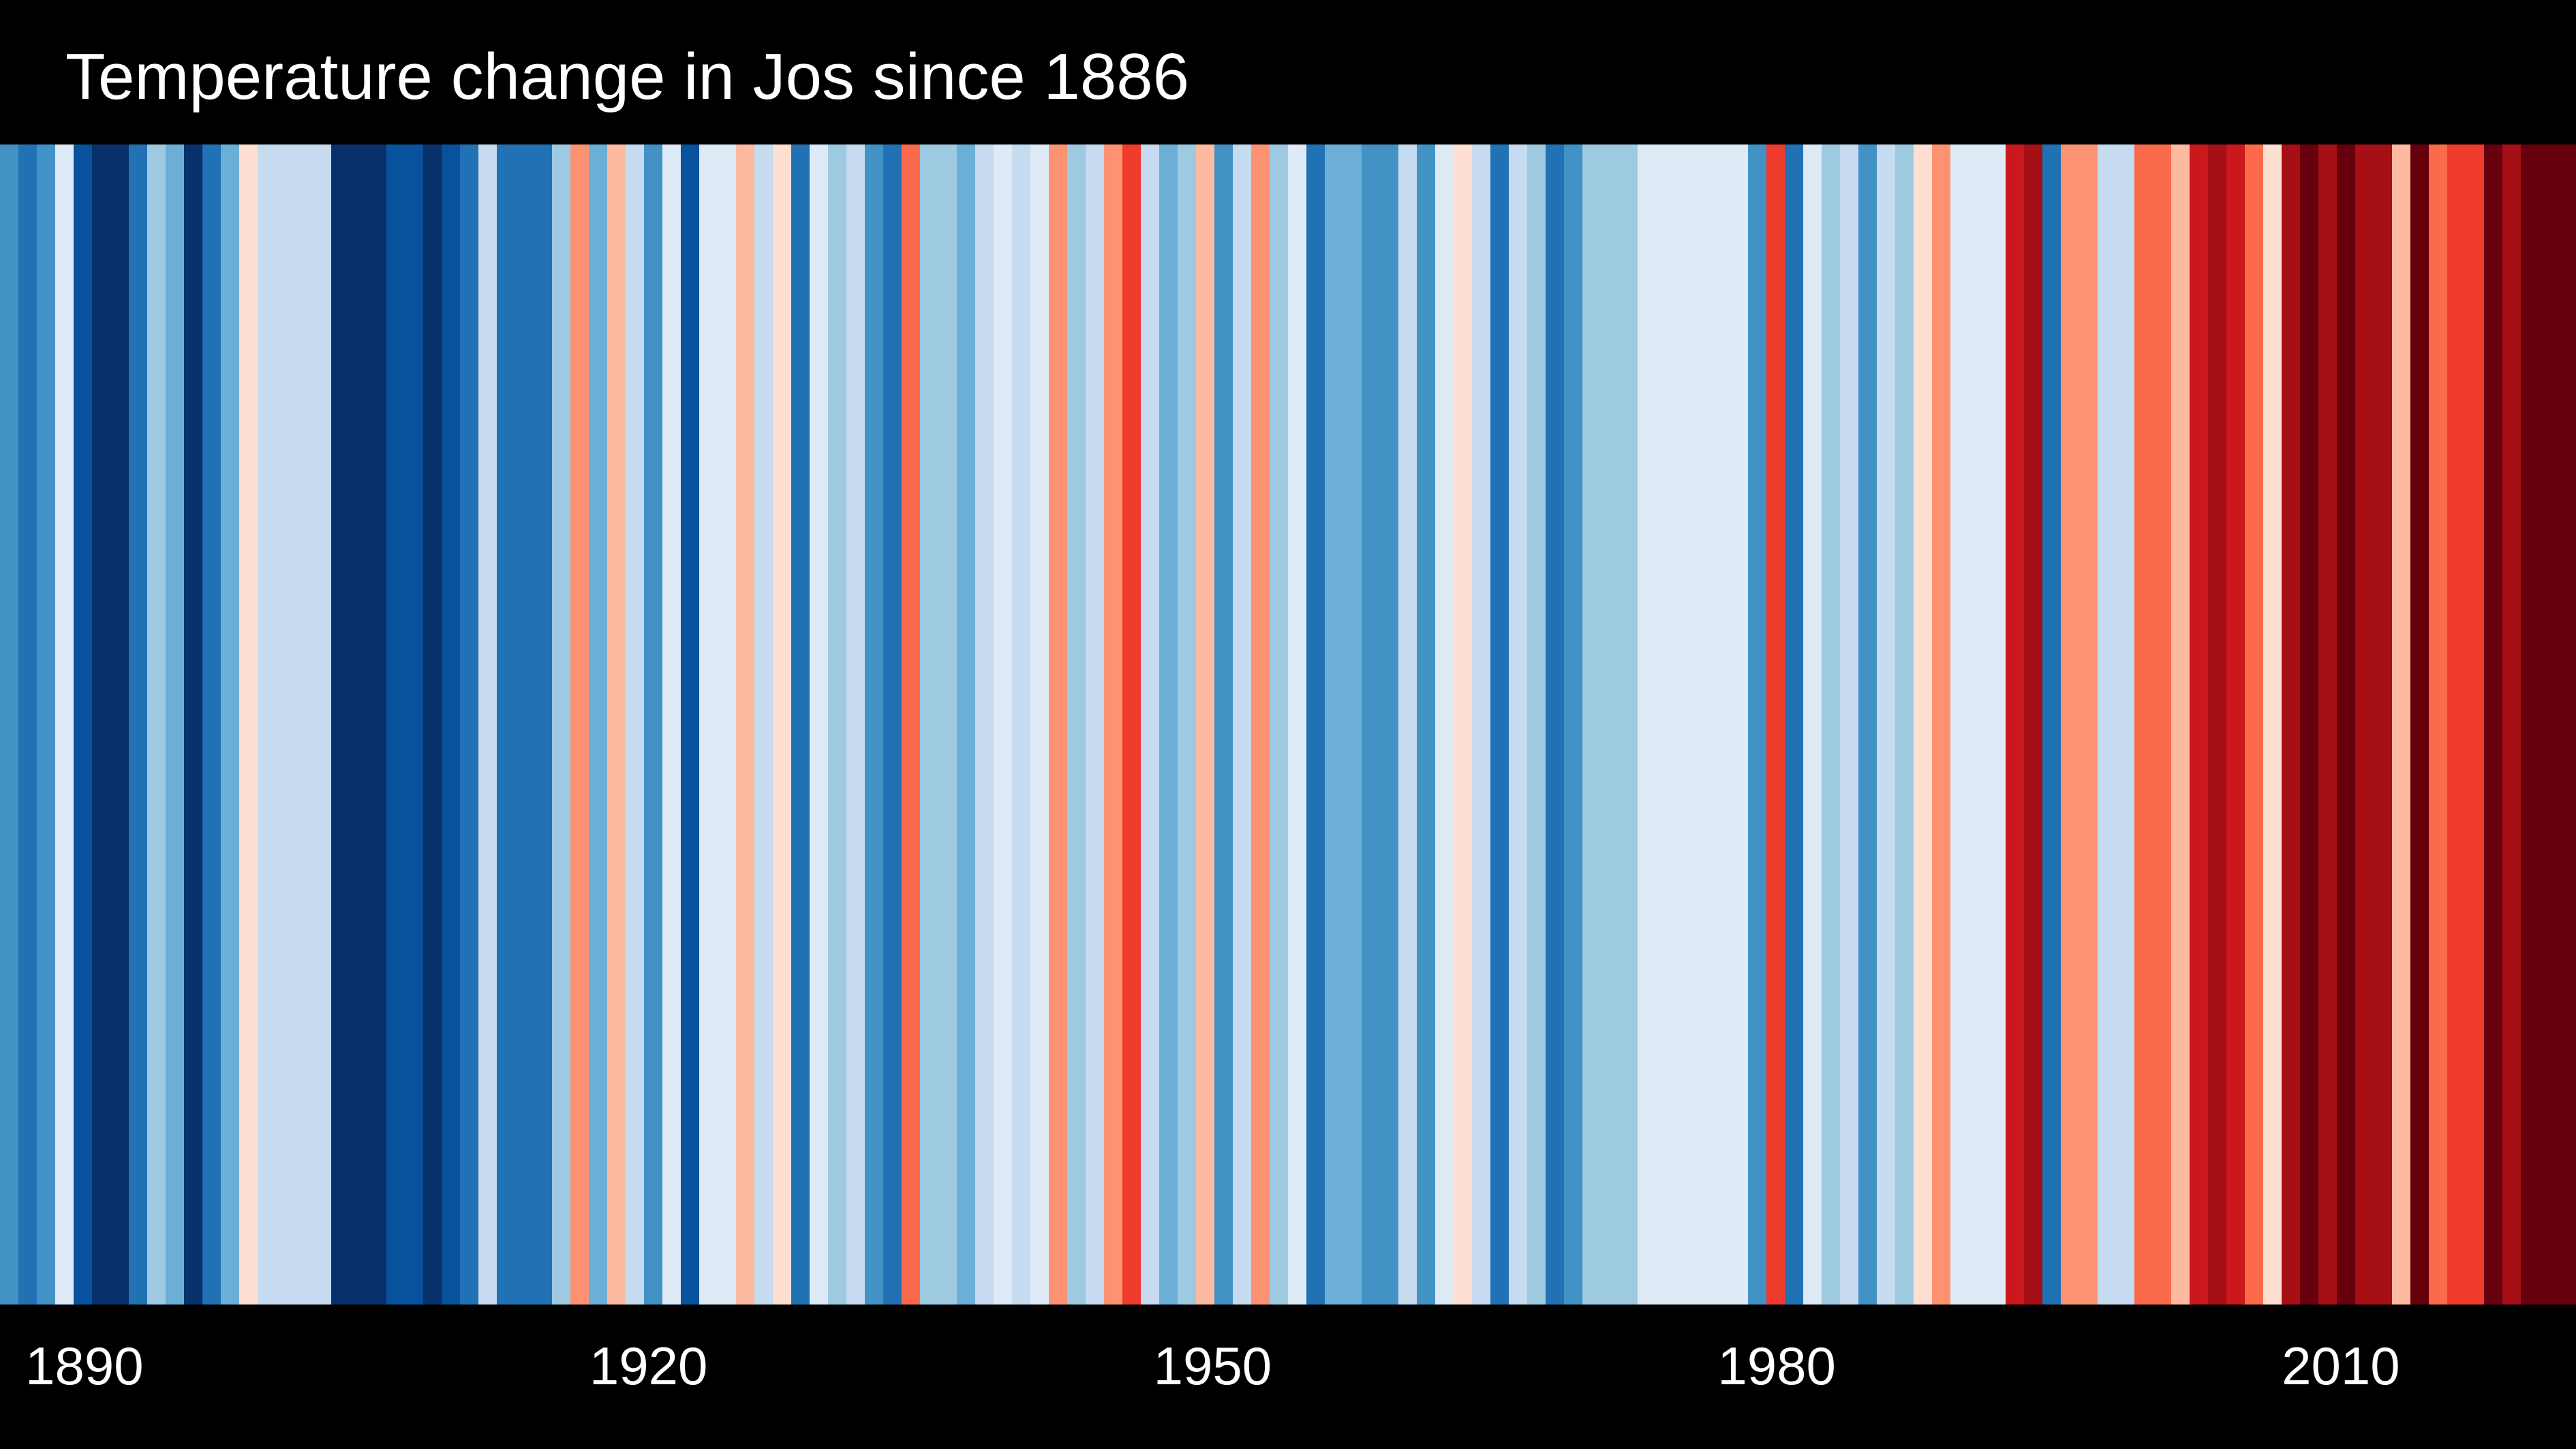  I want to click on stripe-1927, so click(763, 724).